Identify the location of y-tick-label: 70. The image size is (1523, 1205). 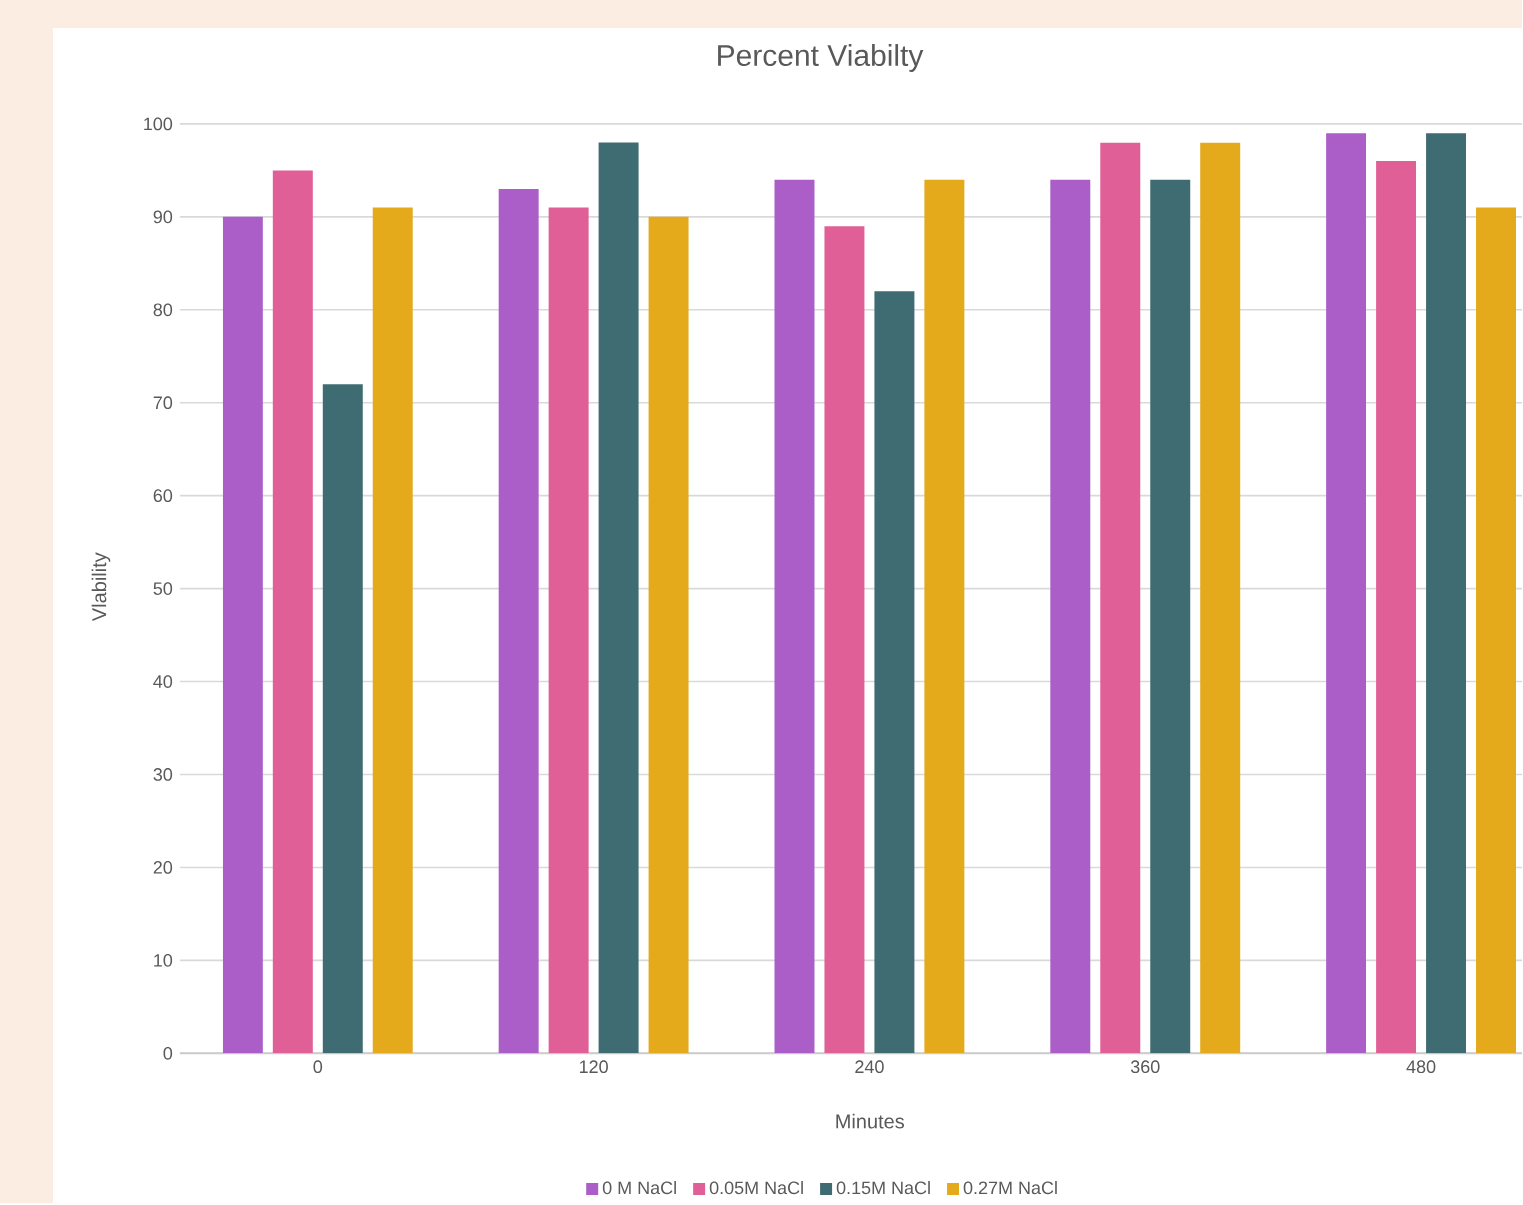
(163, 403).